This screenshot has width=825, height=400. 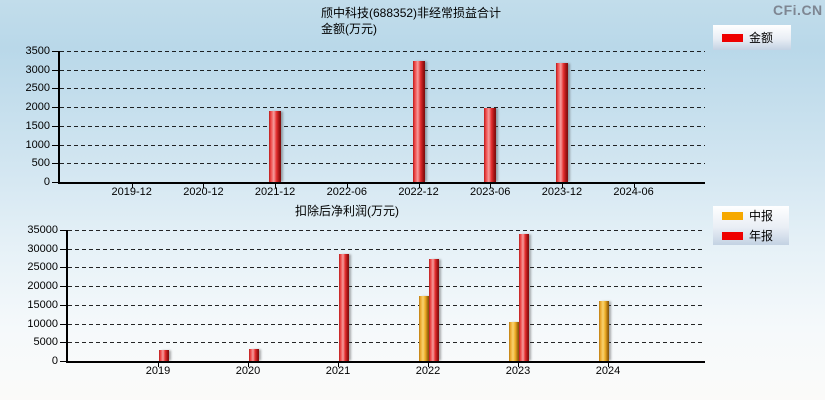 What do you see at coordinates (158, 371) in the screenshot?
I see `x-tick-label: 2019` at bounding box center [158, 371].